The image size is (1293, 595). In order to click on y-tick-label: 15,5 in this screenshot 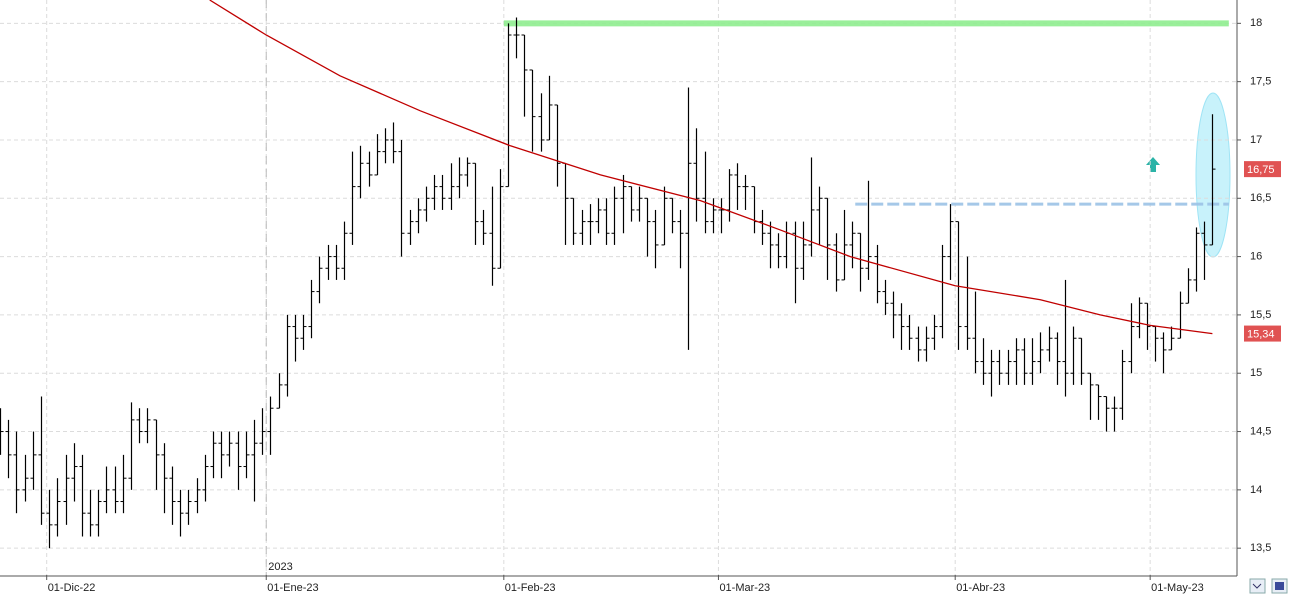, I will do `click(1260, 315)`.